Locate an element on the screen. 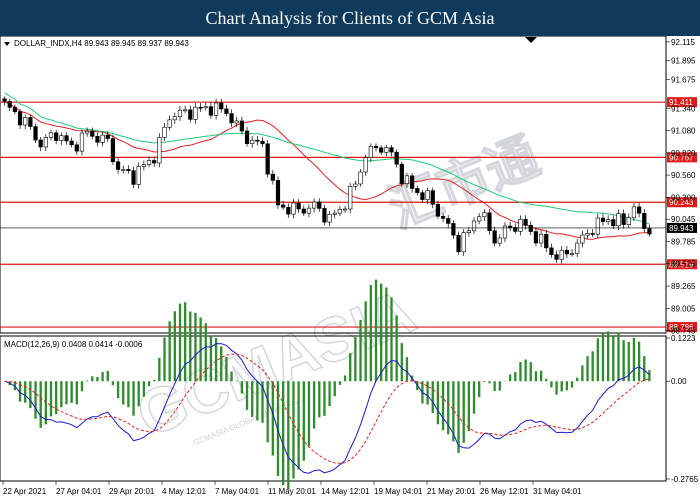  time-tick-label: 7 May 04:01 is located at coordinates (237, 491).